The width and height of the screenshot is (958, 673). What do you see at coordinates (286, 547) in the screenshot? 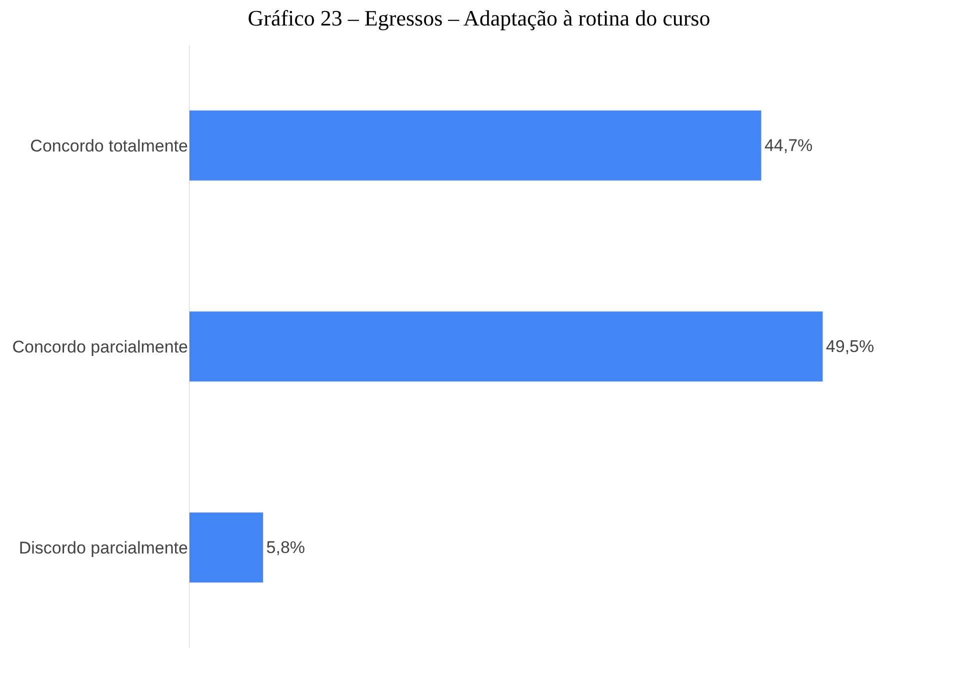
I see `data-label: 5,8%` at bounding box center [286, 547].